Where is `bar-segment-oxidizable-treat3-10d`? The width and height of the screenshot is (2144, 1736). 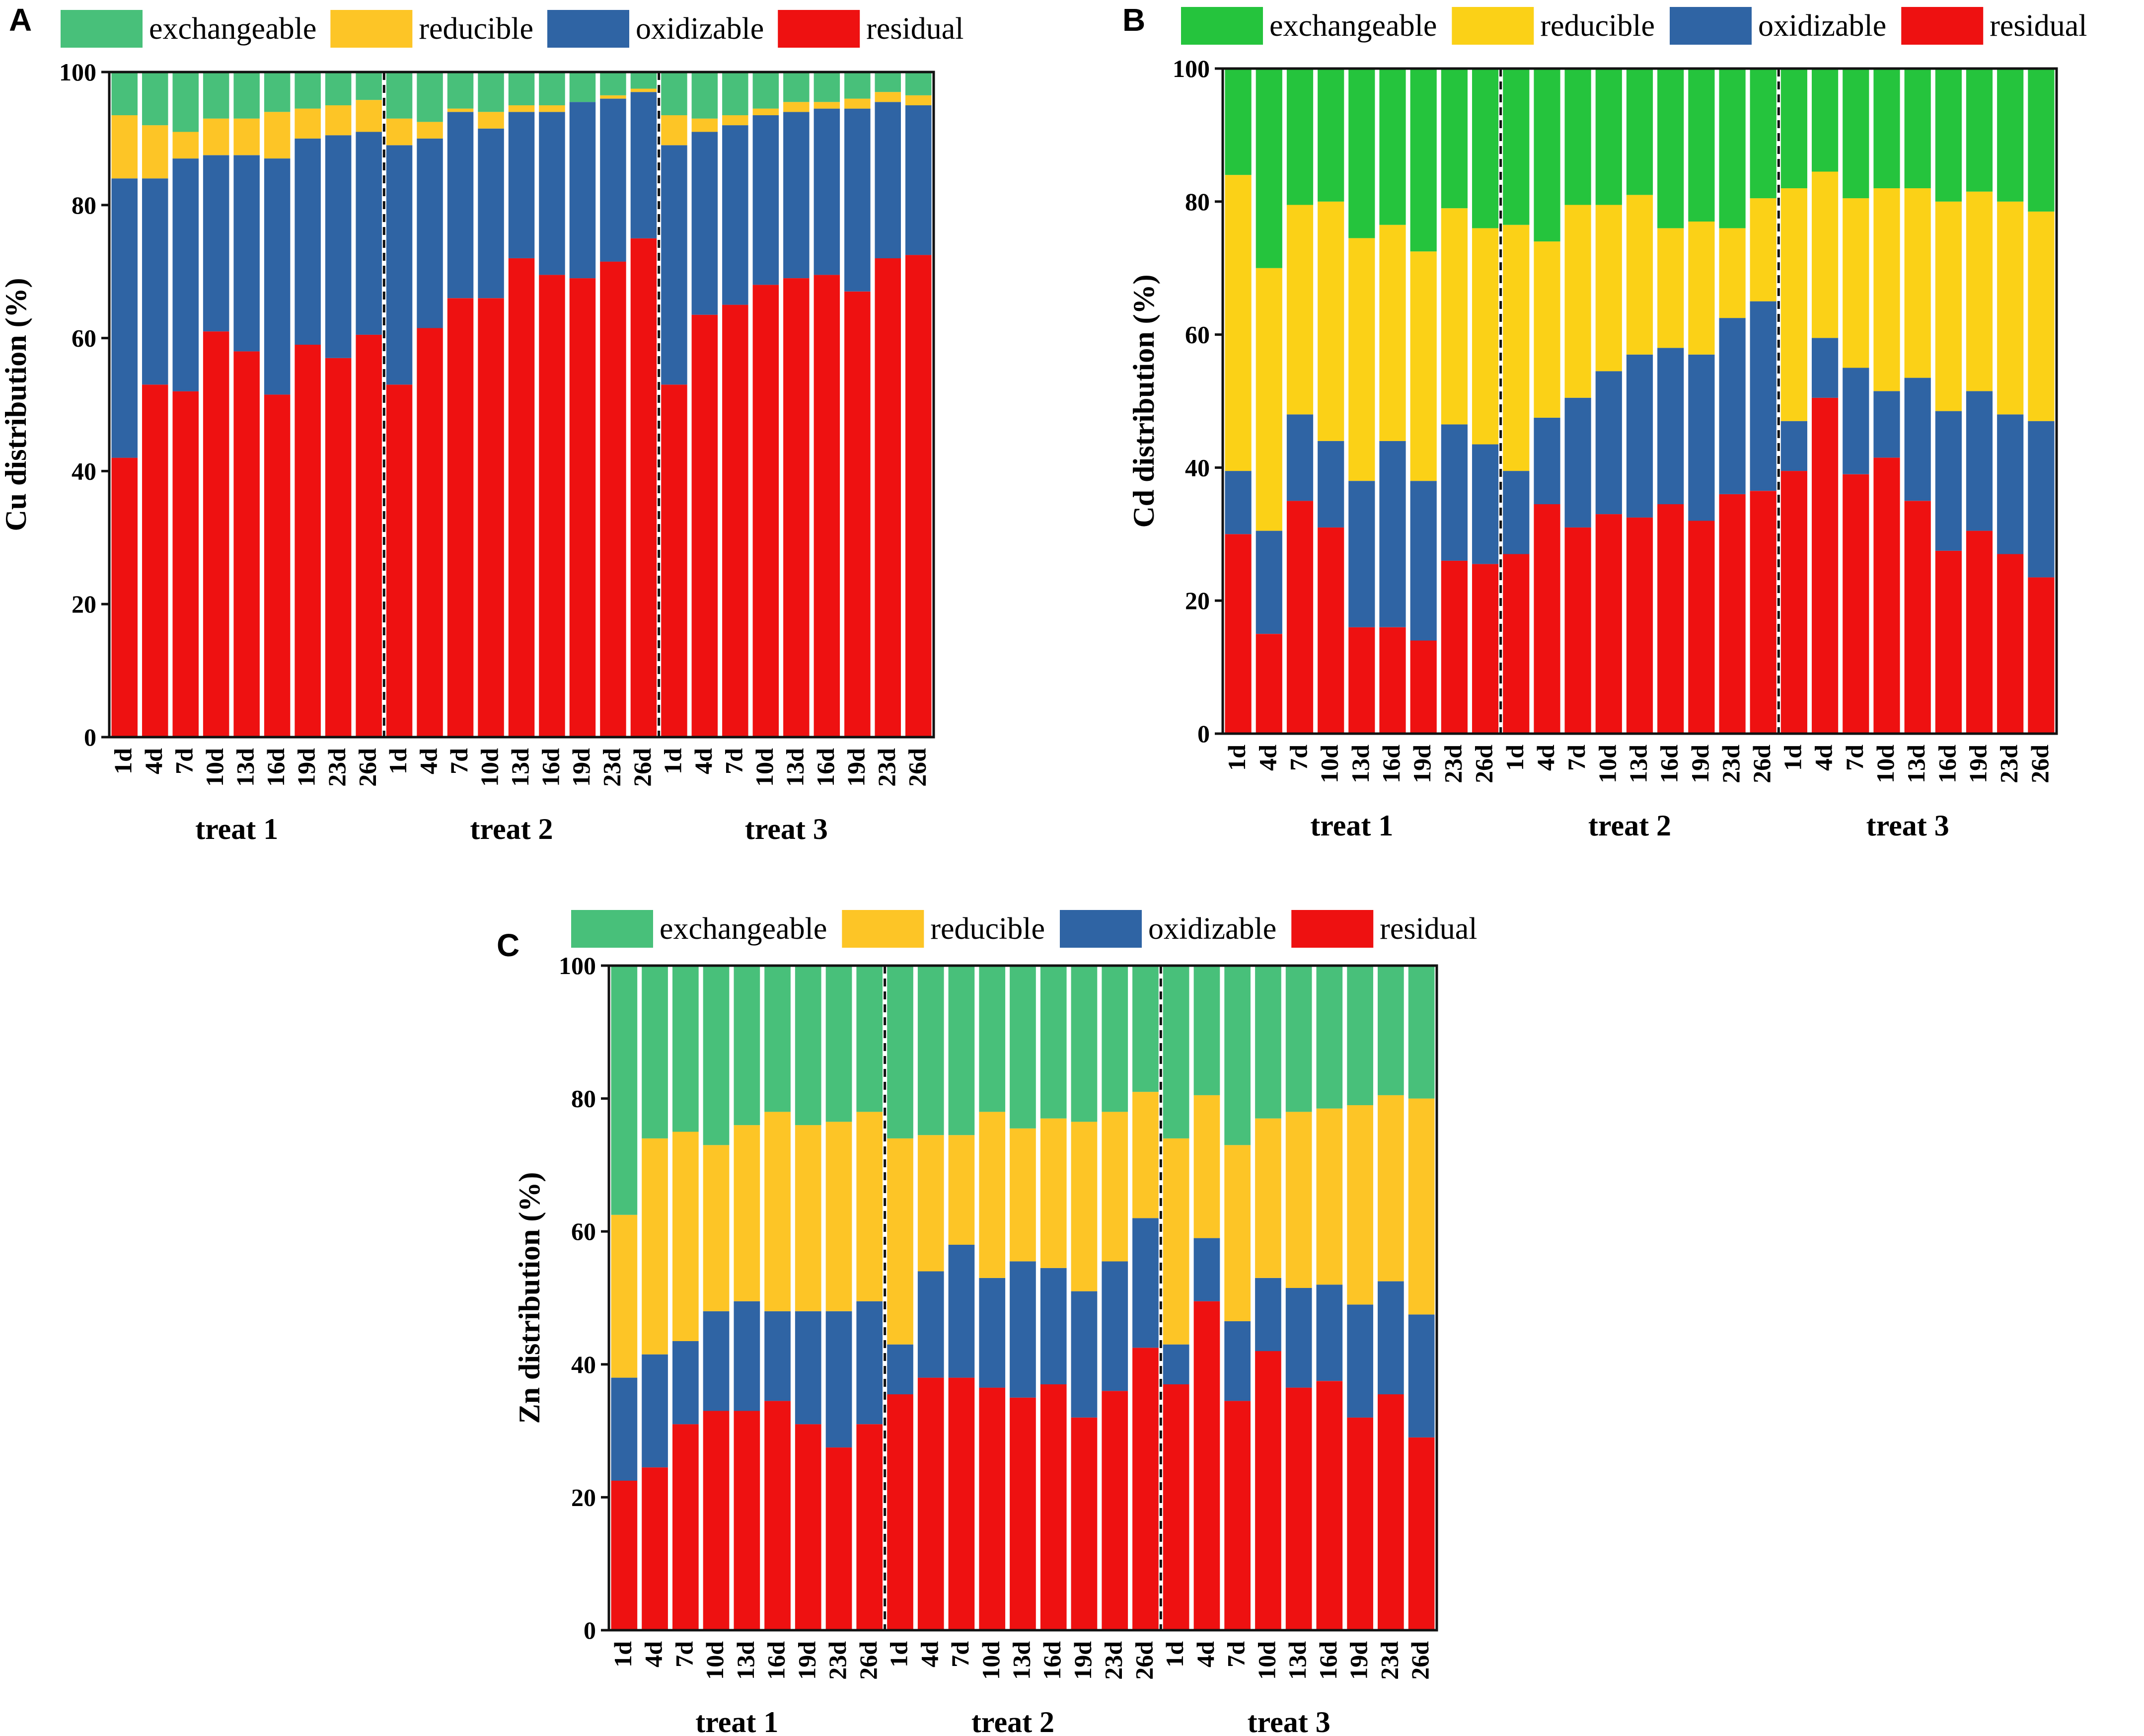
bar-segment-oxidizable-treat3-10d is located at coordinates (1268, 1315).